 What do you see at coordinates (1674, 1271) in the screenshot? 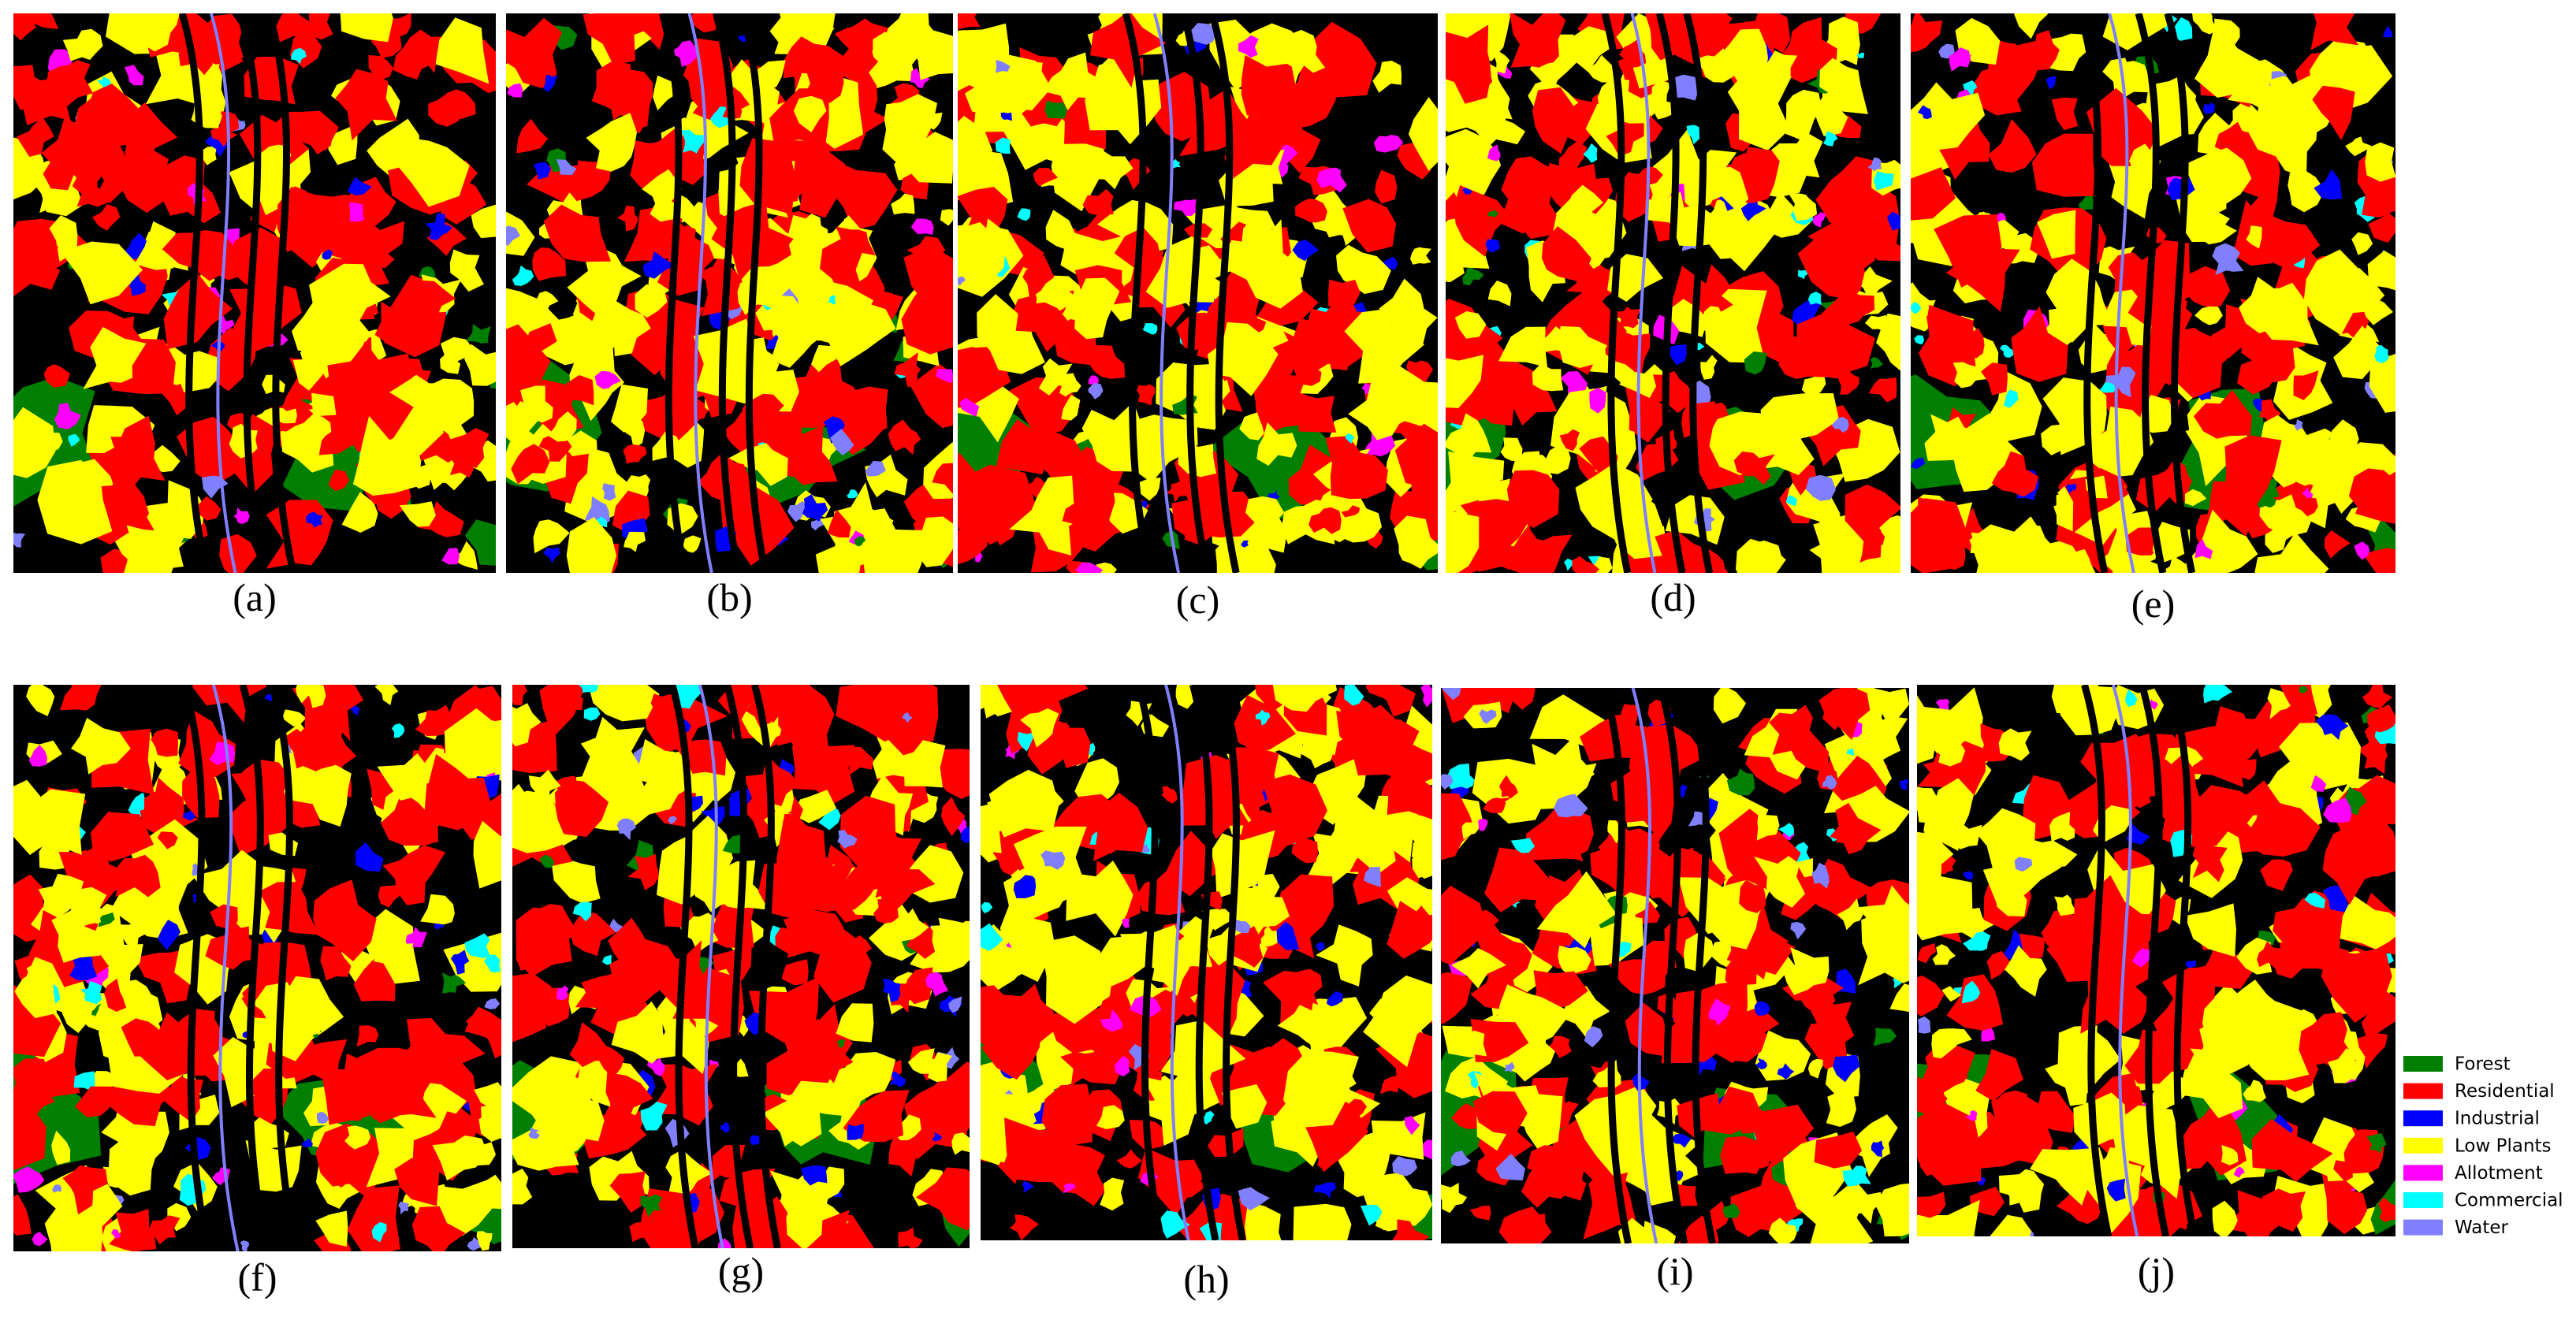
I see `panel-label: (i)` at bounding box center [1674, 1271].